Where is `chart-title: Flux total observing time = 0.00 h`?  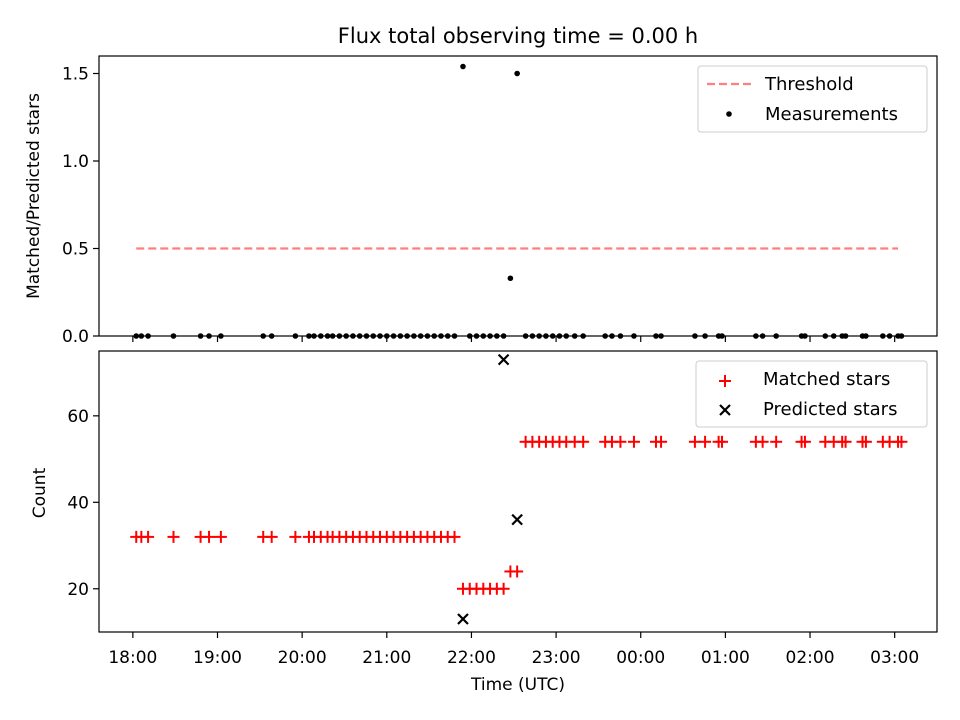
chart-title: Flux total observing time = 0.00 h is located at coordinates (518, 36).